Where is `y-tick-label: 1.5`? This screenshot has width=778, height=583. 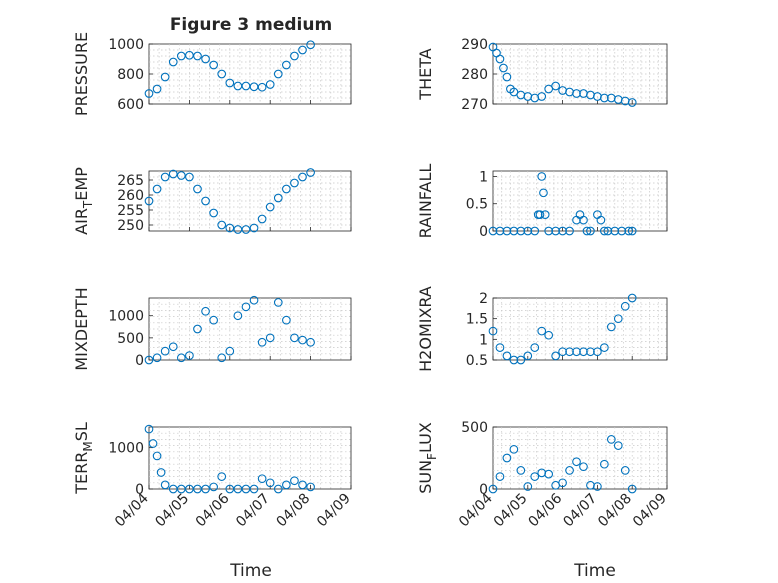 y-tick-label: 1.5 is located at coordinates (477, 320).